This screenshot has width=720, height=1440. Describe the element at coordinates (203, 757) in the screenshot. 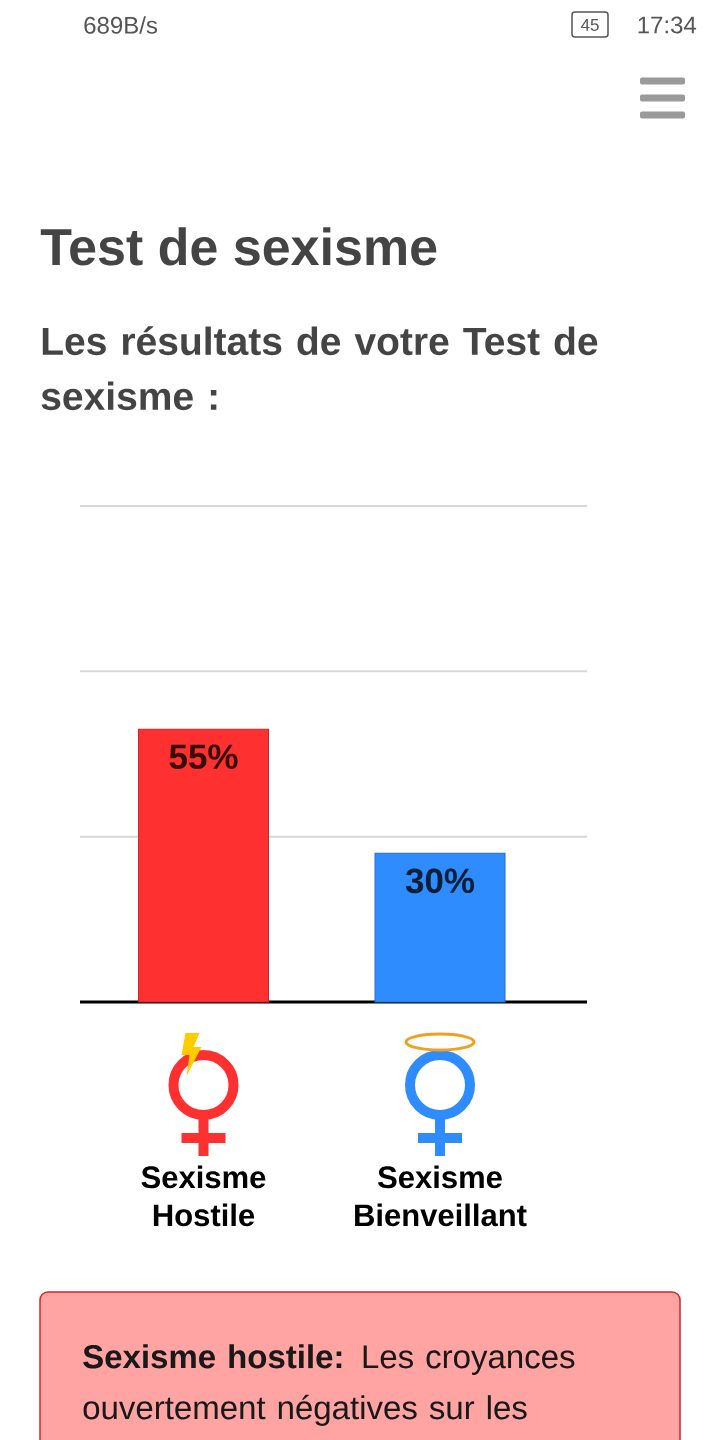

I see `data-label: 55%` at that location.